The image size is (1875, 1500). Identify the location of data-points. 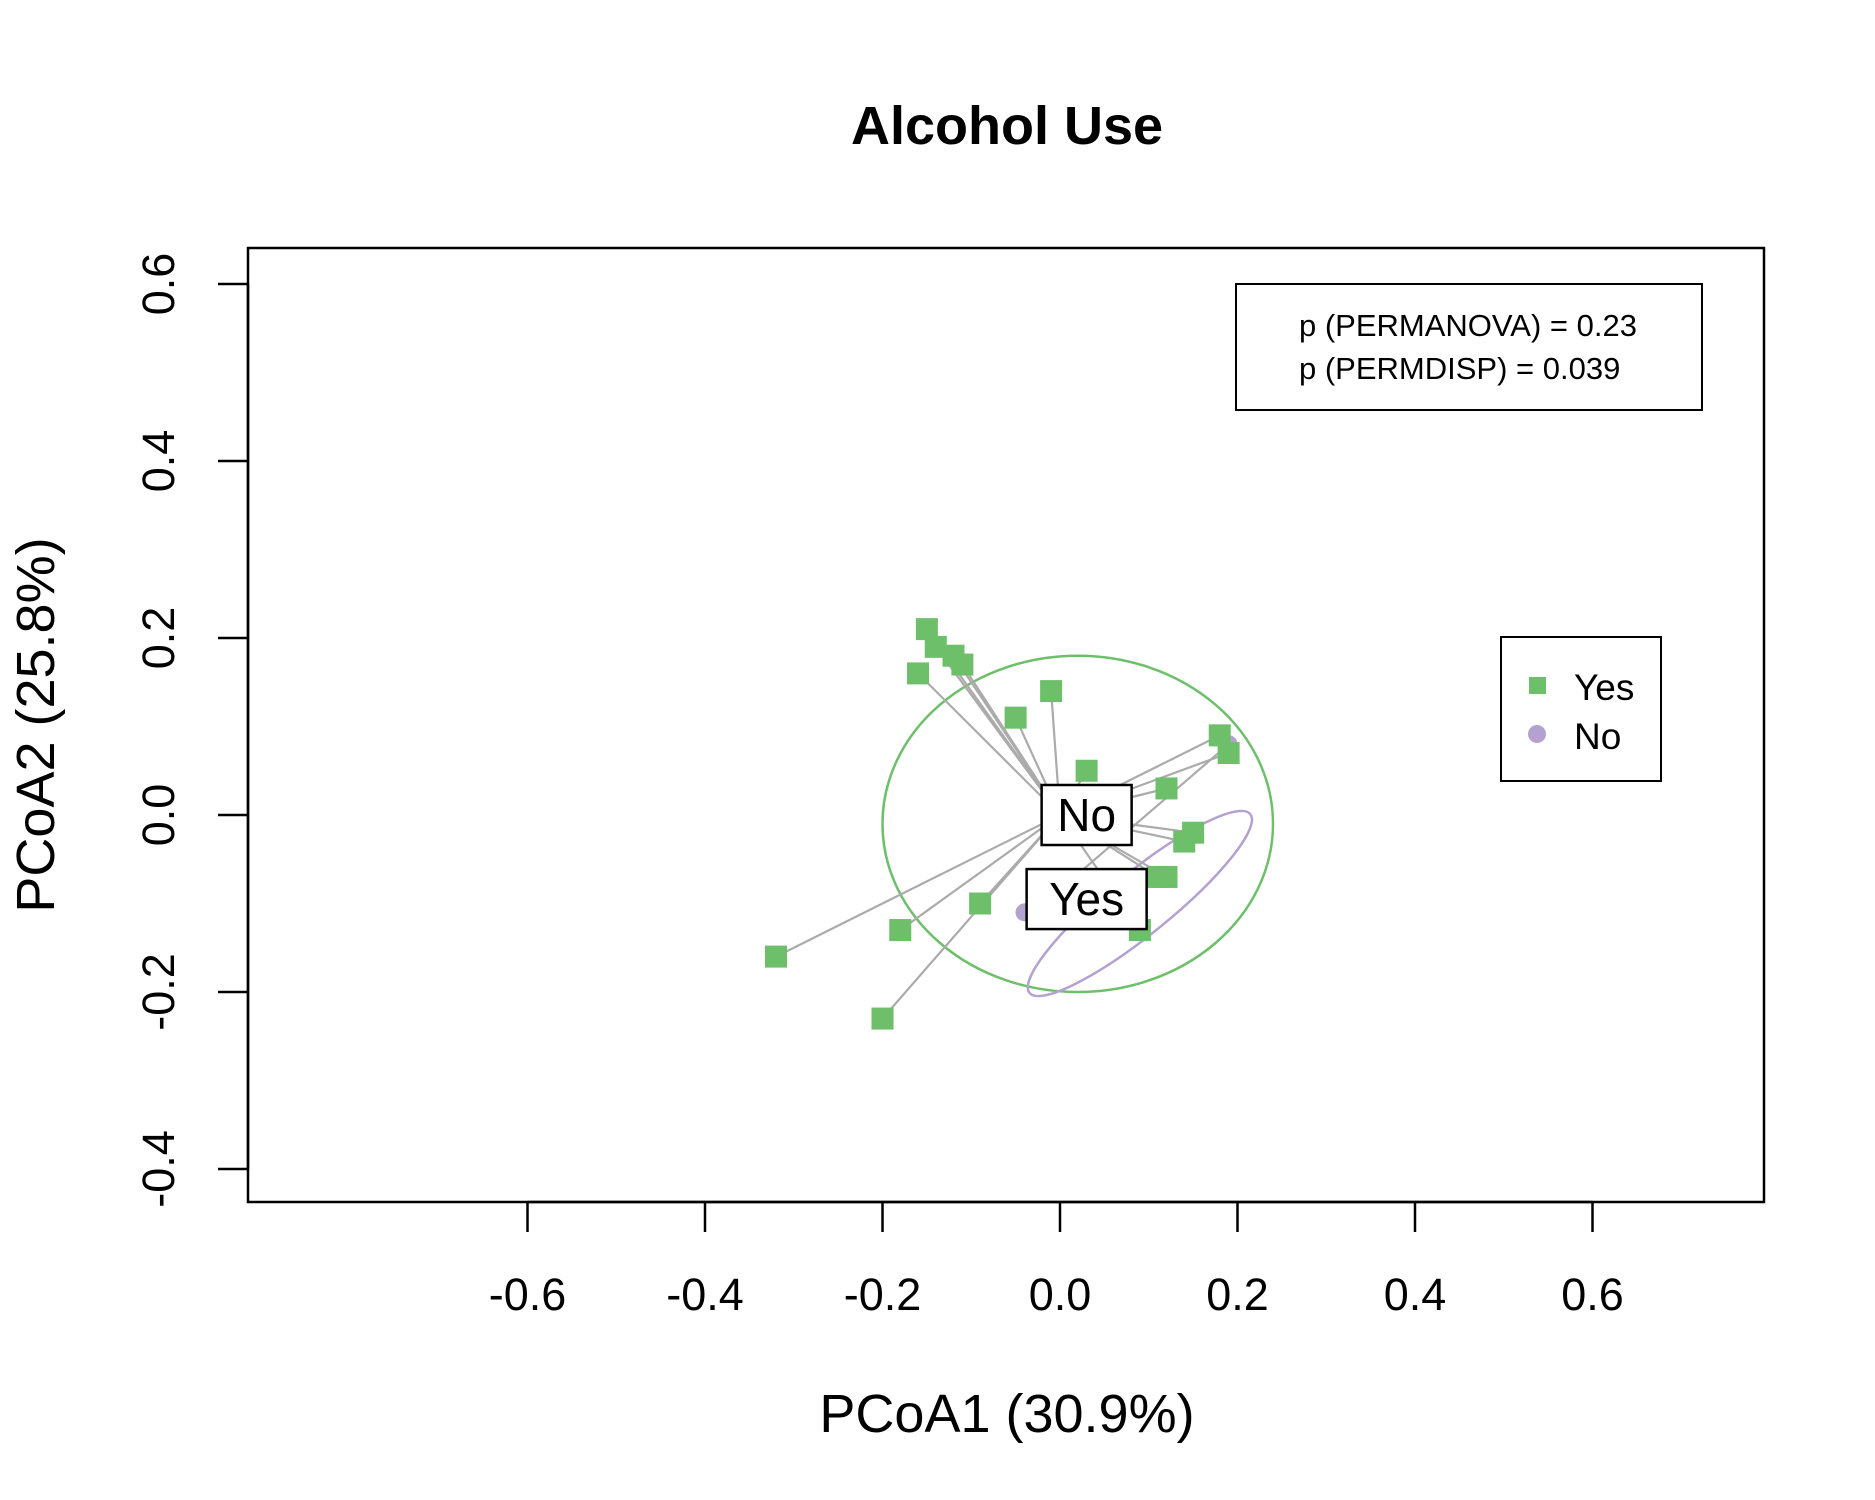
(1002, 824).